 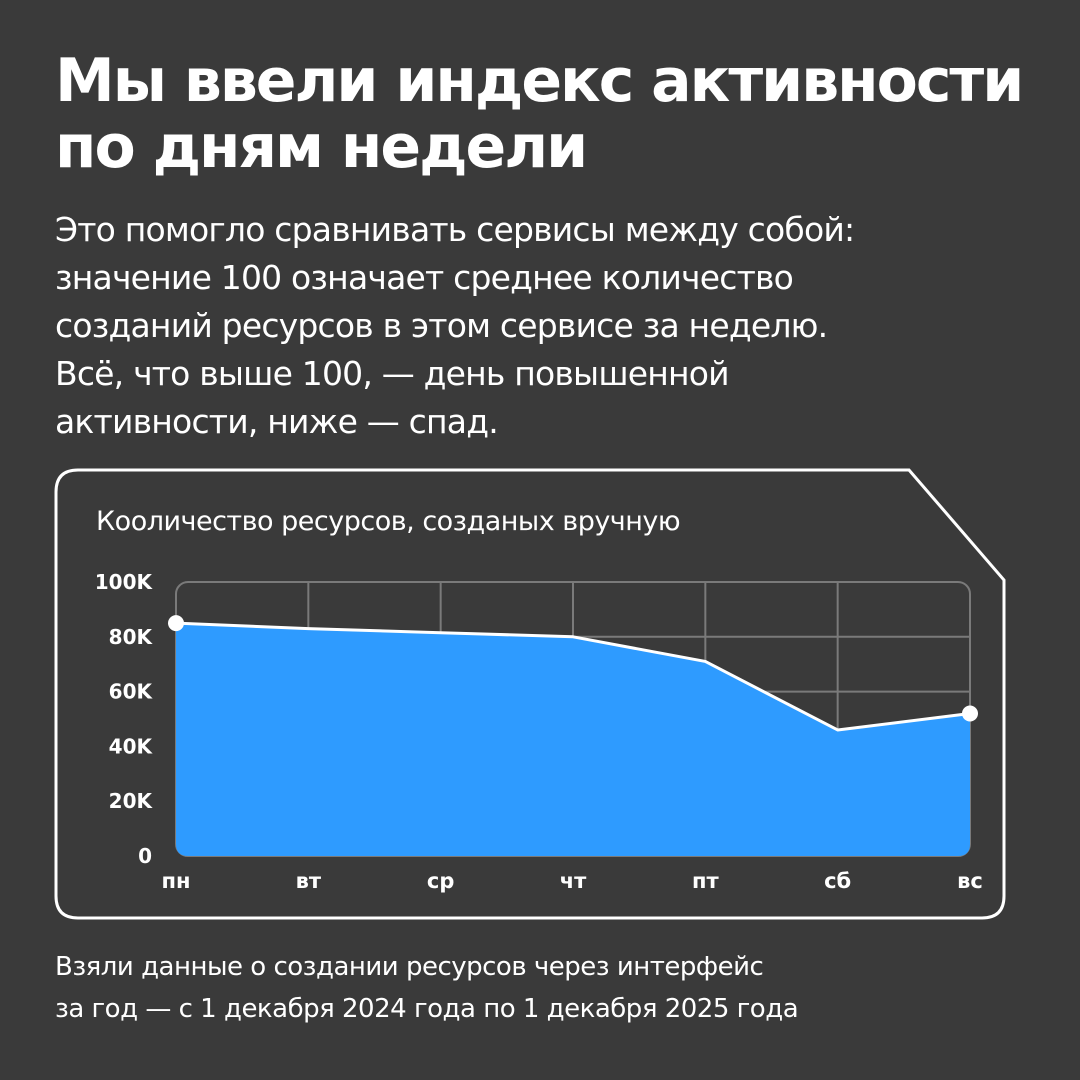 I want to click on data-point-вс, so click(x=970, y=713).